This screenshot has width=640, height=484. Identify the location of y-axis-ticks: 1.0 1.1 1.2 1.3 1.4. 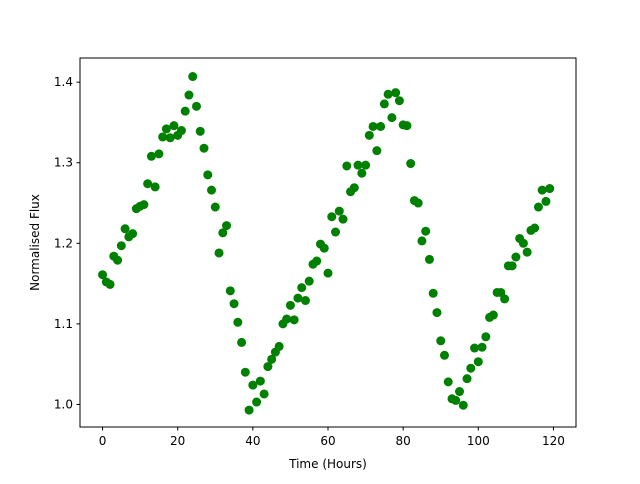
(67, 243).